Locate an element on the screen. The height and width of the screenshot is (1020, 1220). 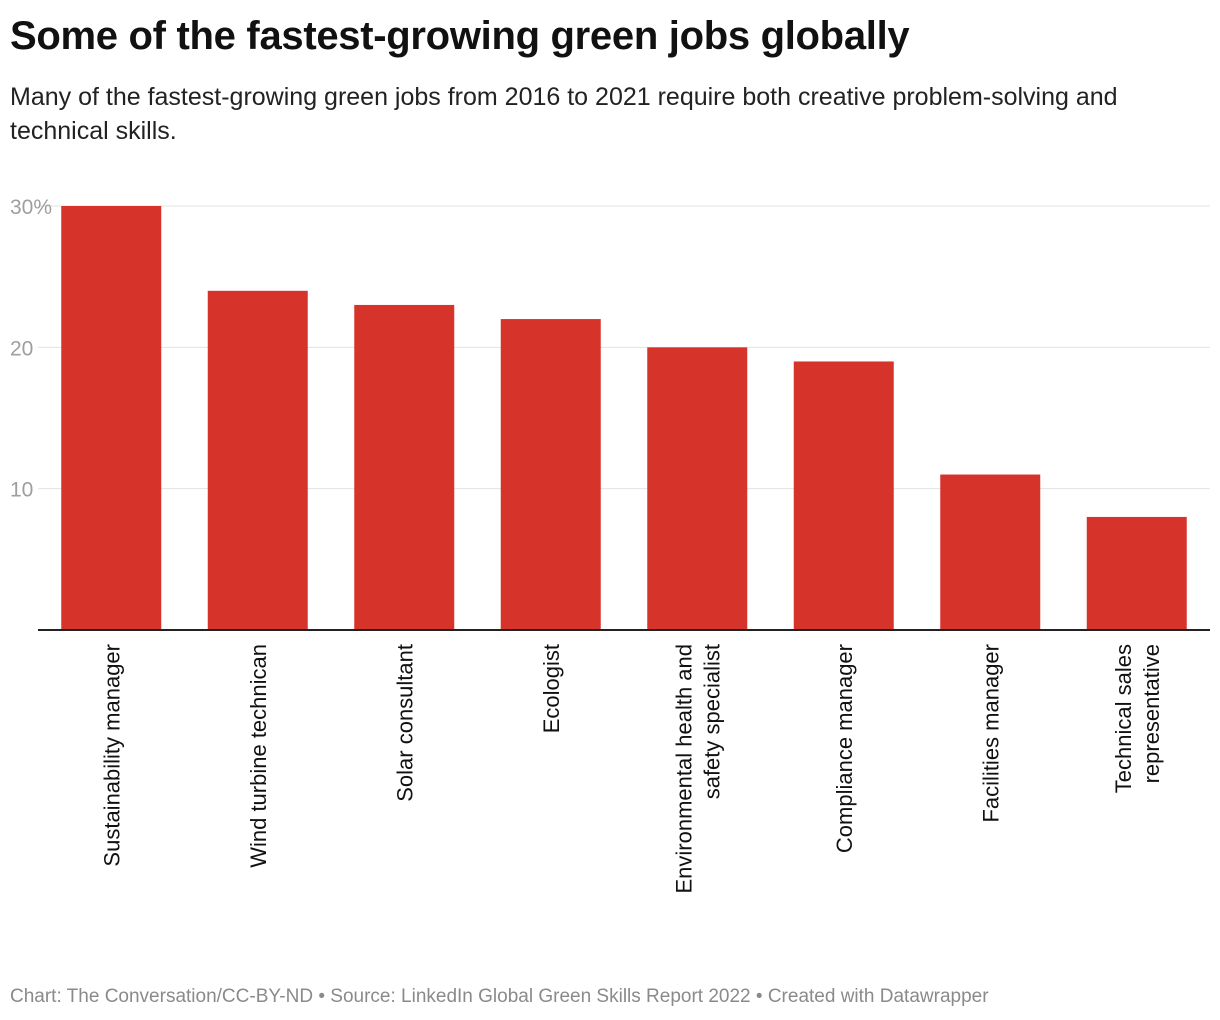
y-tick-label: 10 is located at coordinates (21, 490).